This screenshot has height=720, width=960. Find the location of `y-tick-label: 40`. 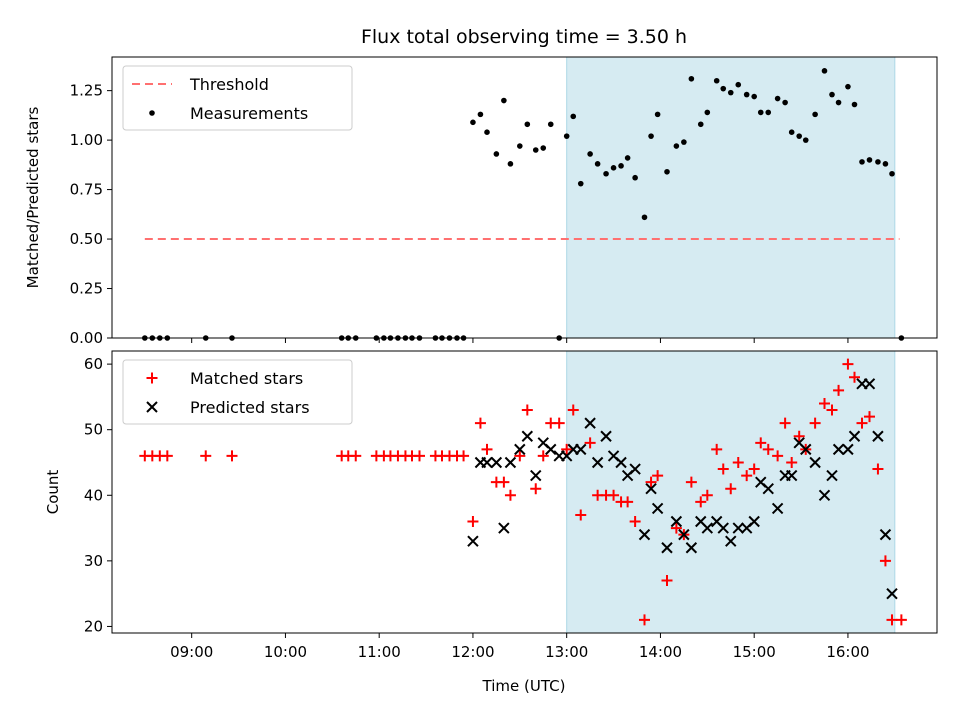

y-tick-label: 40 is located at coordinates (93, 495).